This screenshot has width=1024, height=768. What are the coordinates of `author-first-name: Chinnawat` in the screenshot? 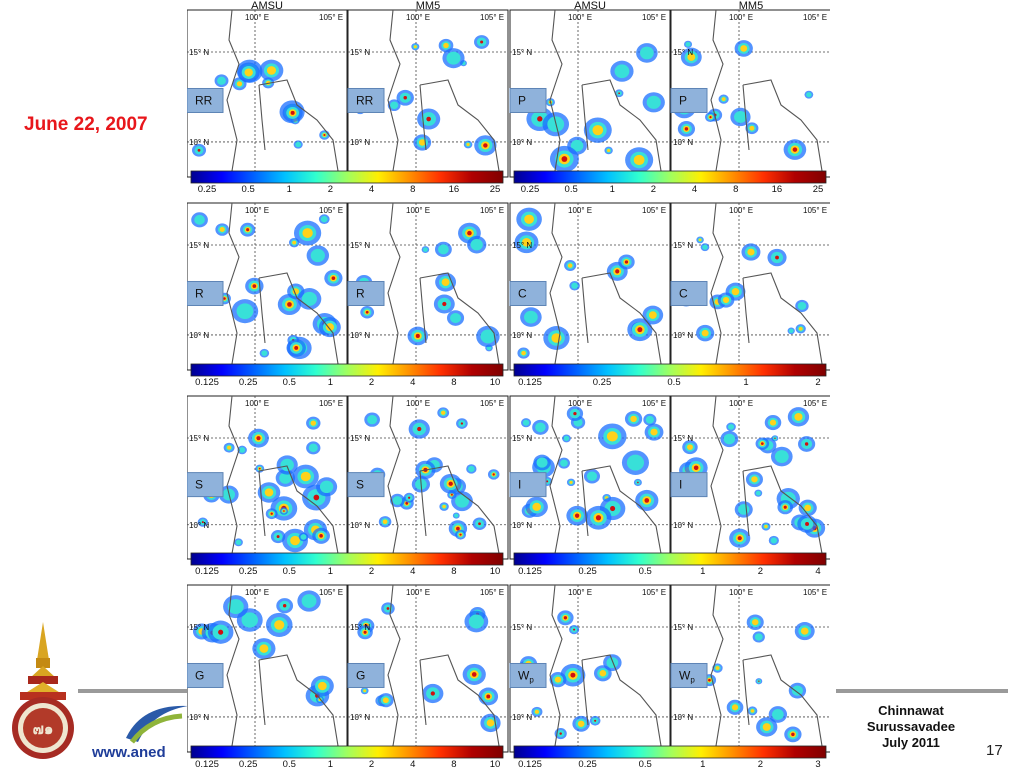 It's located at (911, 710).